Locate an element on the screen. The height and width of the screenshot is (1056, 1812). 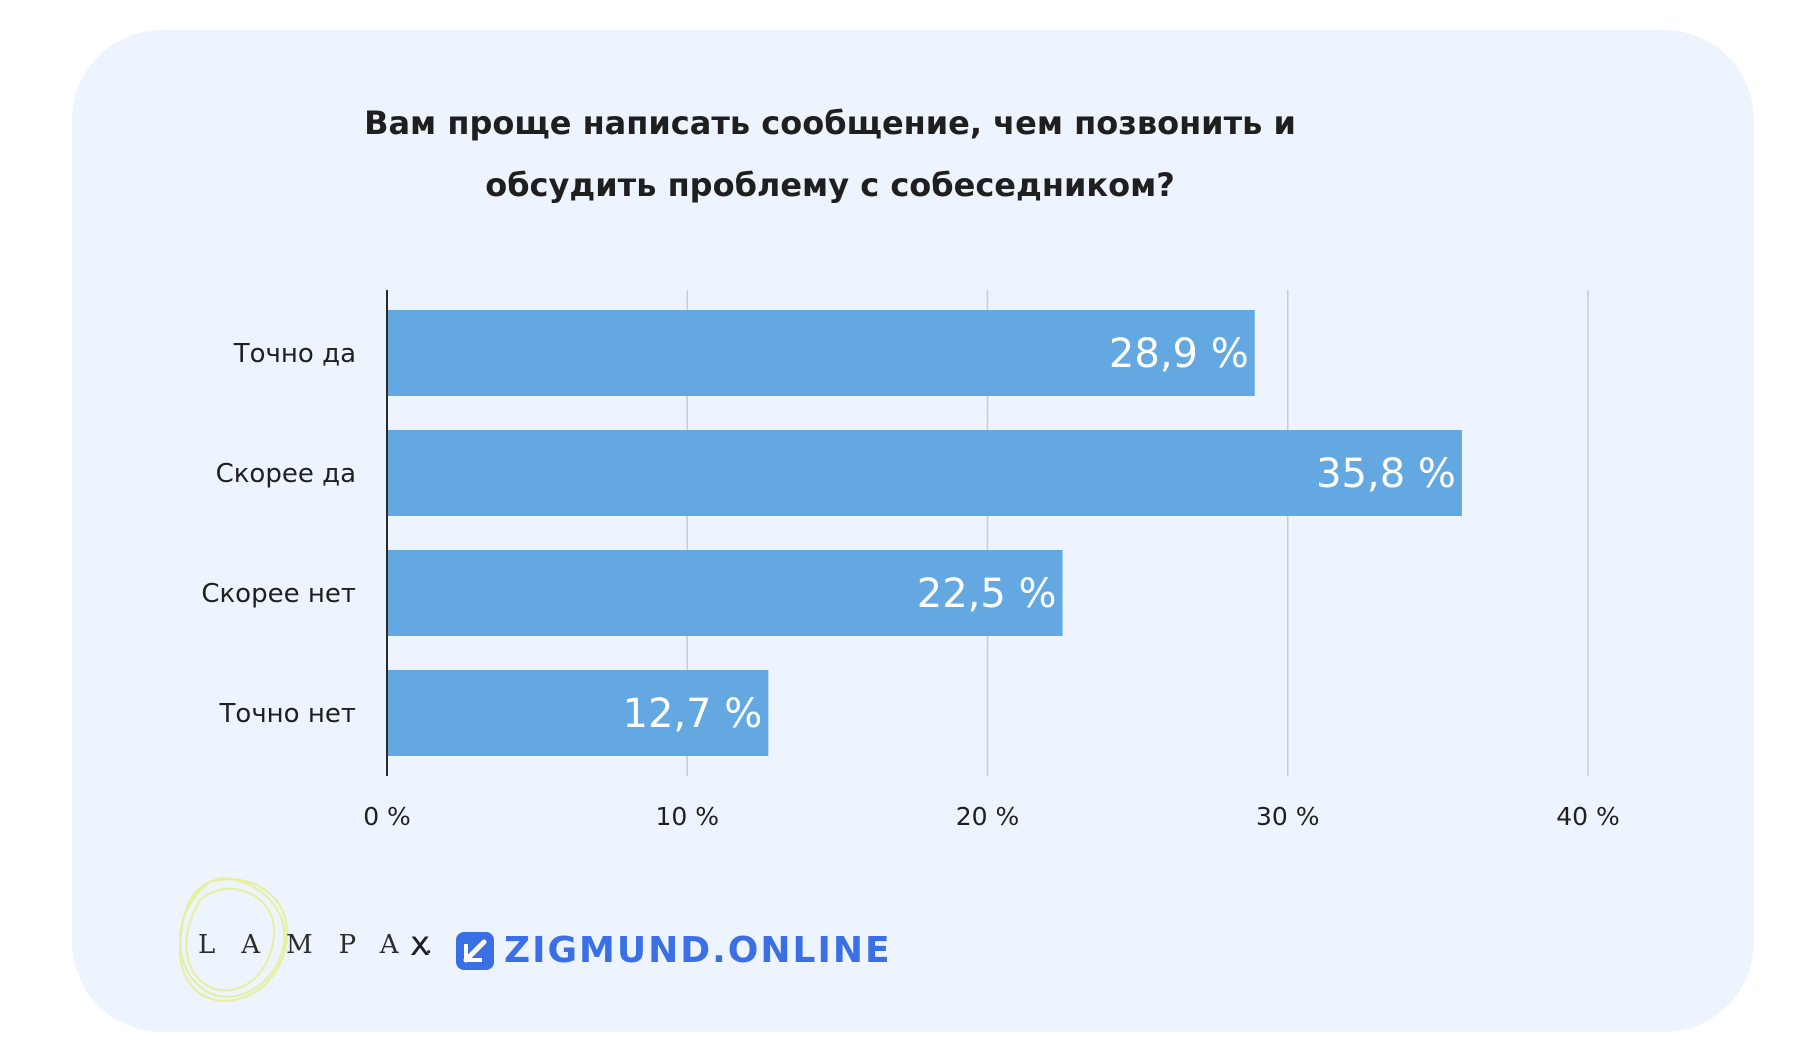
x-tick-label: 10 % is located at coordinates (687, 816).